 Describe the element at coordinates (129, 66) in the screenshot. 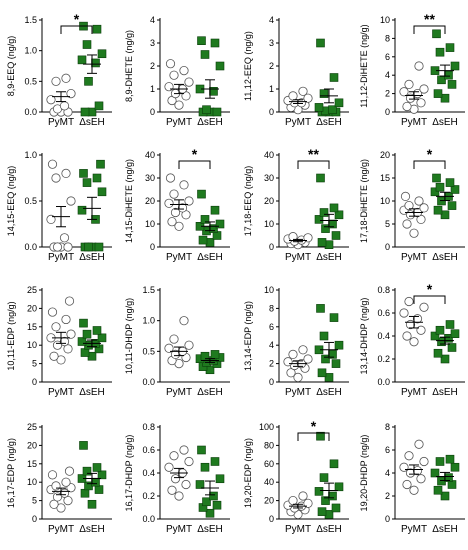

I see `y-axis-label: 8,9-DHETE (ng/g)` at that location.